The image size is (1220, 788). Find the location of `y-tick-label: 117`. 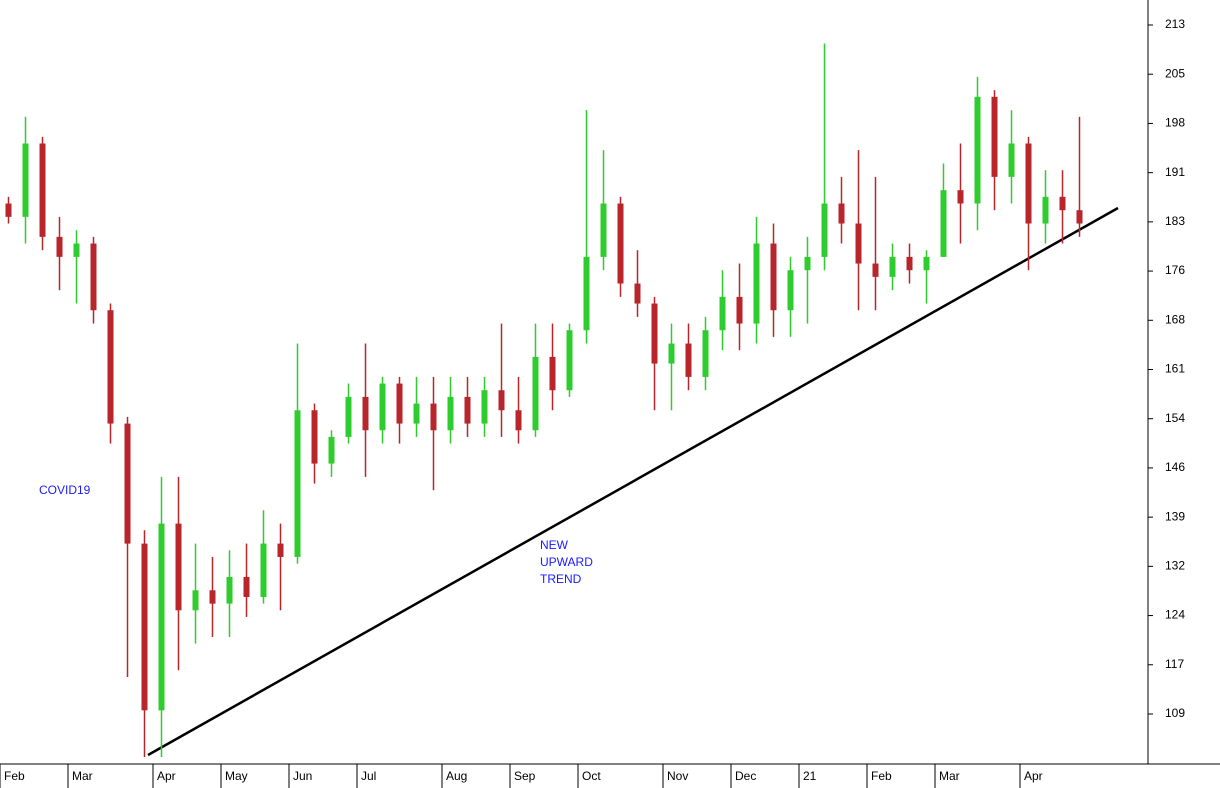

y-tick-label: 117 is located at coordinates (1174, 664).